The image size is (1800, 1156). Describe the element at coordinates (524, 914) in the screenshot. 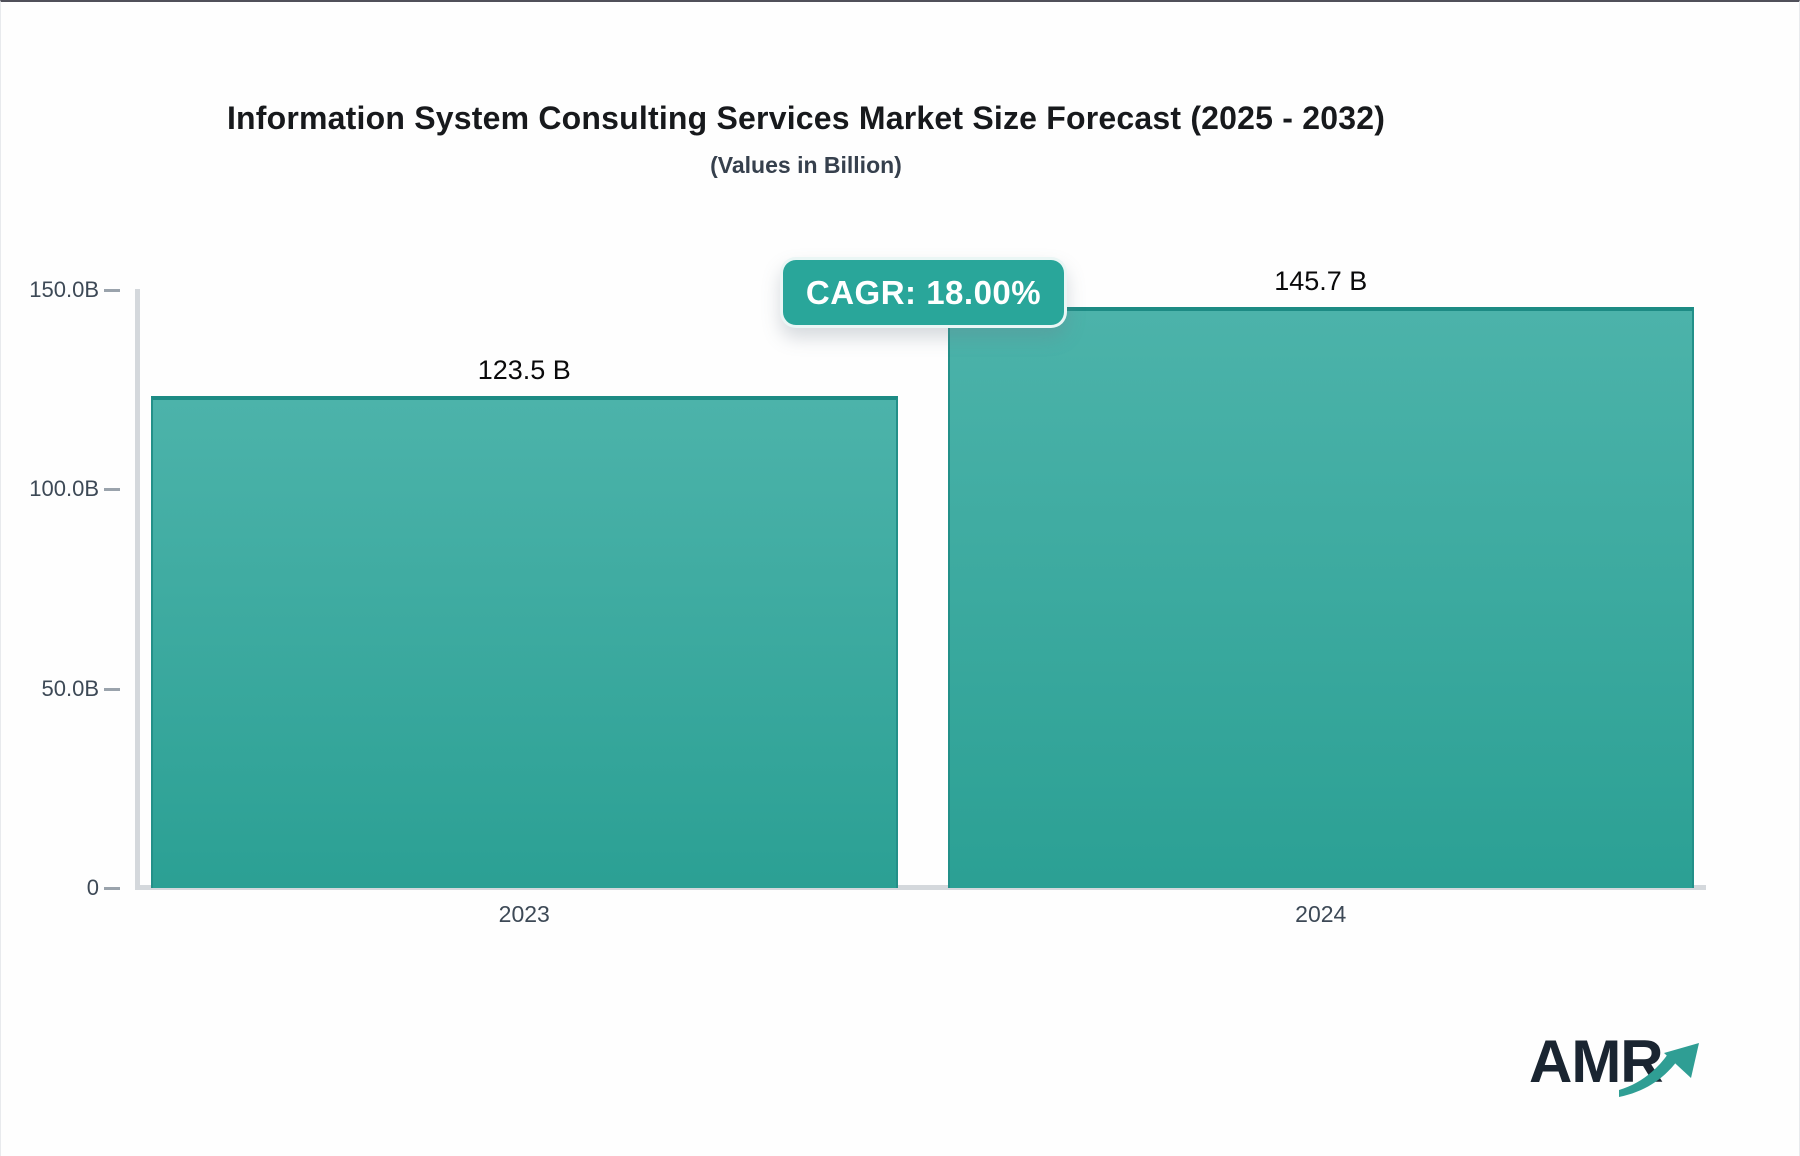

I see `x-axis-category-label: 2023` at that location.